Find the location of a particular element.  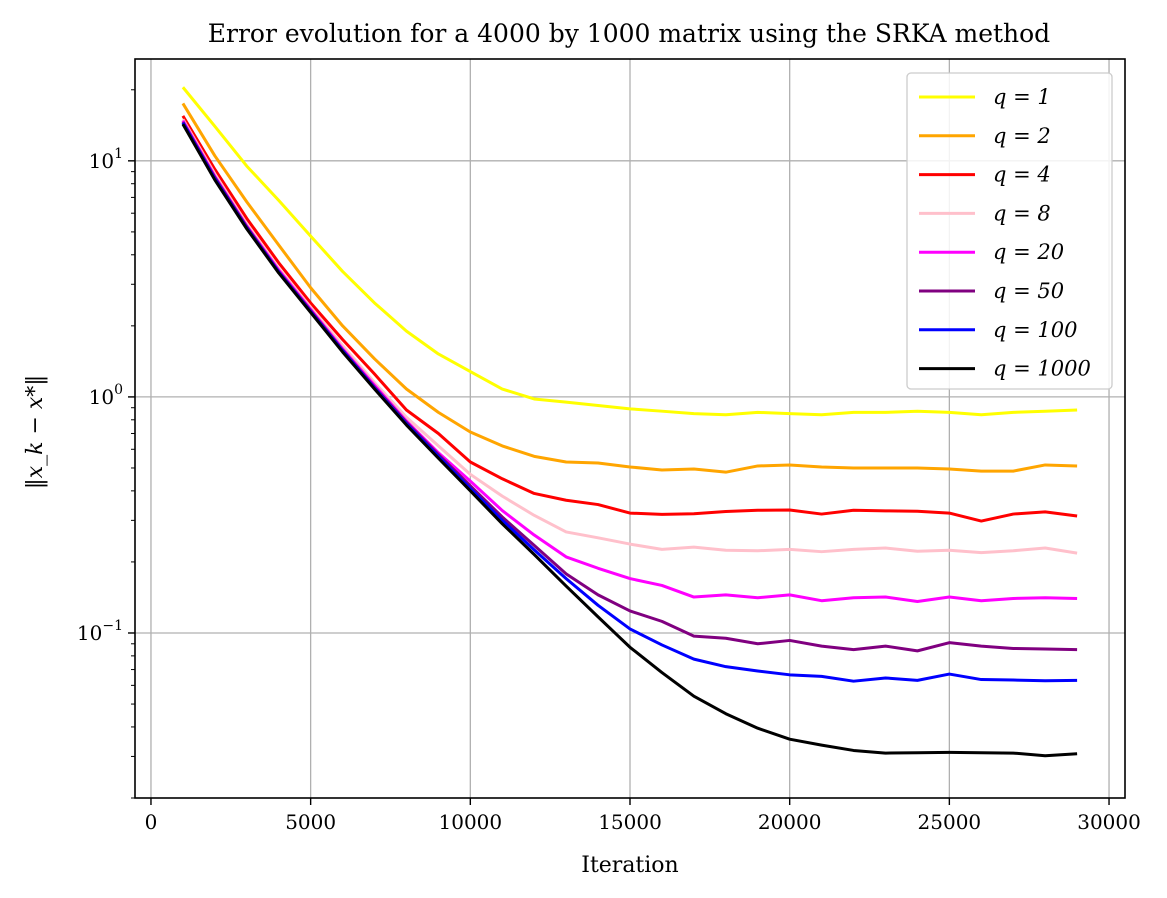

legend-label-6: q = 100 is located at coordinates (1035, 330).